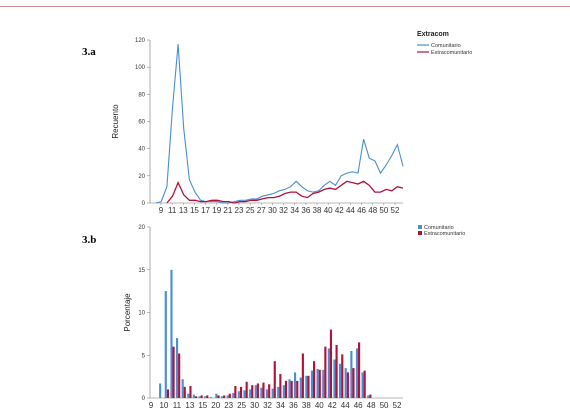 The image size is (570, 419). Describe the element at coordinates (239, 210) in the screenshot. I see `x-tick-label: 23` at that location.